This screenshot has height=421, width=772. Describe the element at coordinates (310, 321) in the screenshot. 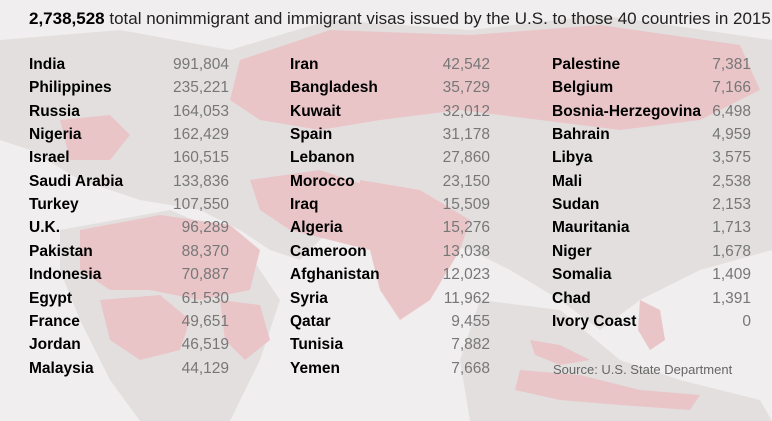

I see `country-name: Qatar` at that location.